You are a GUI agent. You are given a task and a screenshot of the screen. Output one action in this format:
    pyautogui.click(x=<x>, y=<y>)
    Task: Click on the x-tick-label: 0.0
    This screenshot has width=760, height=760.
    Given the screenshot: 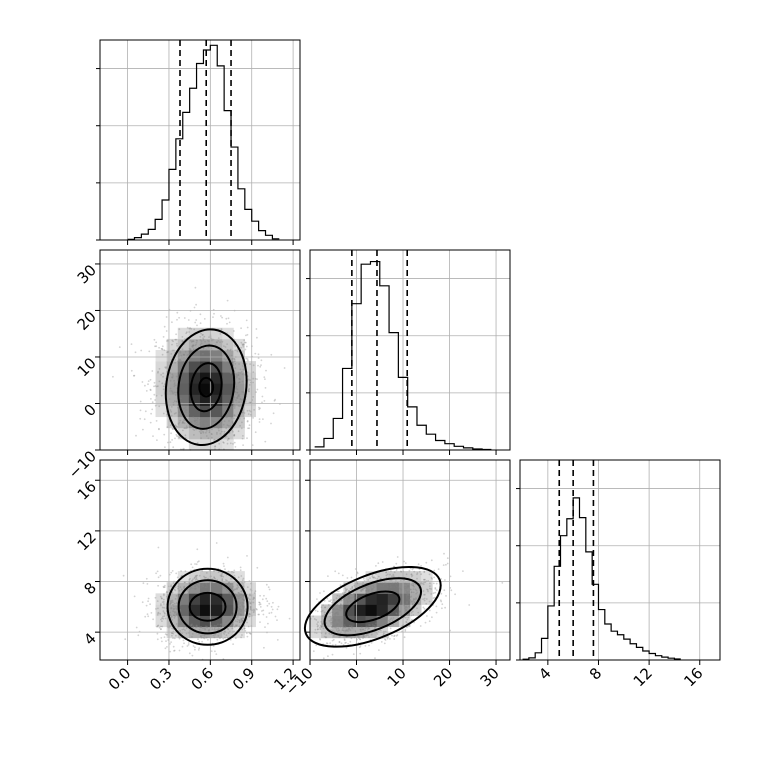 What is the action you would take?
    pyautogui.click(x=120, y=679)
    